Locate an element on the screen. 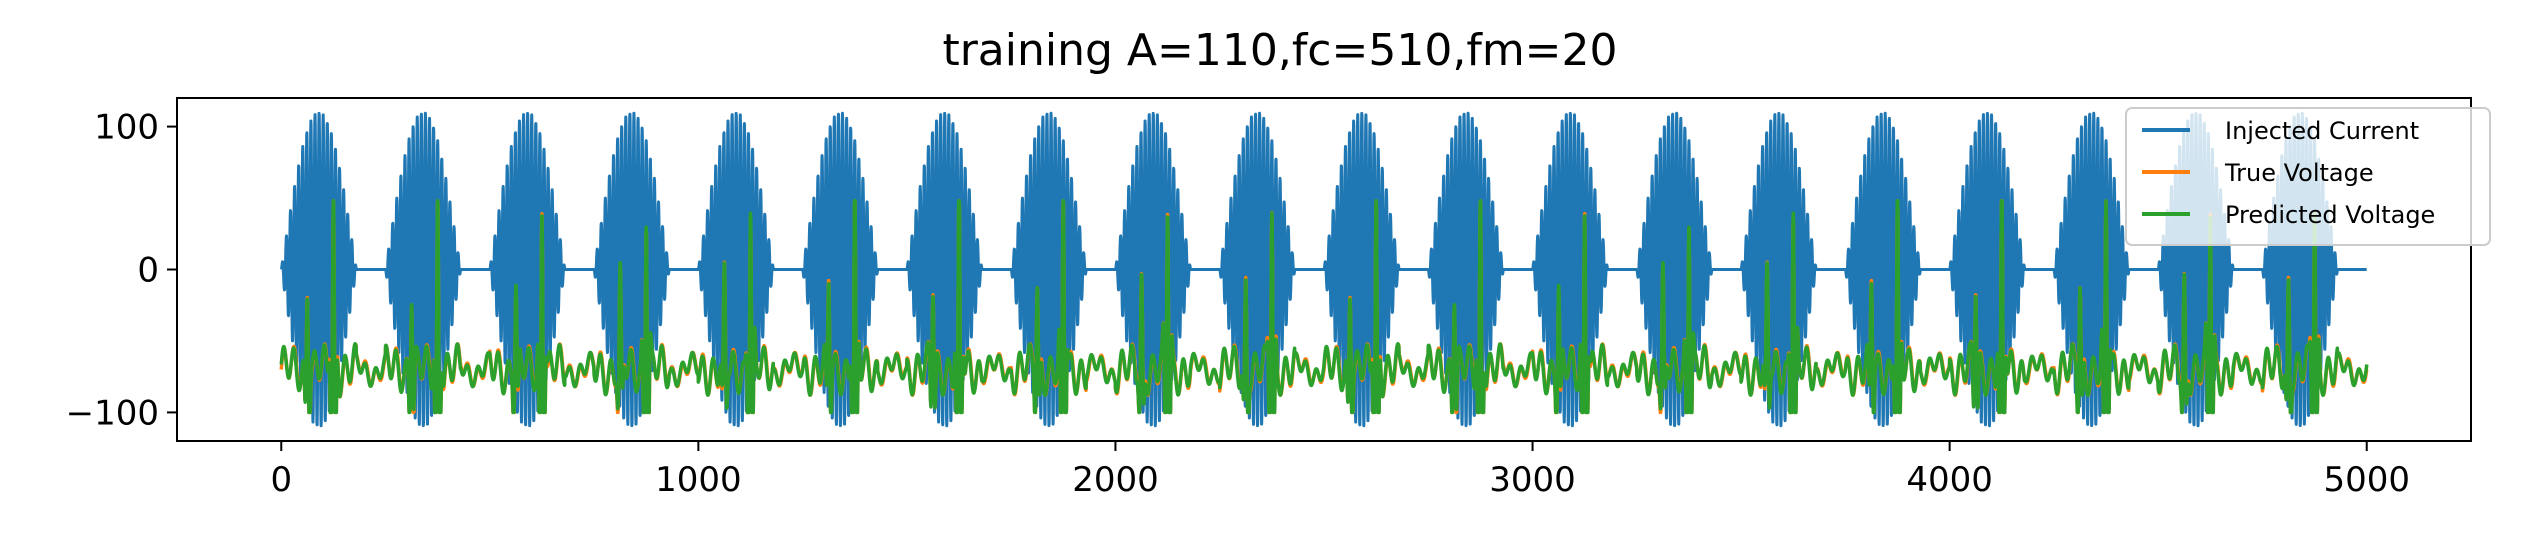 The width and height of the screenshot is (2528, 540). x-tick-label: 3000 is located at coordinates (1532, 480).